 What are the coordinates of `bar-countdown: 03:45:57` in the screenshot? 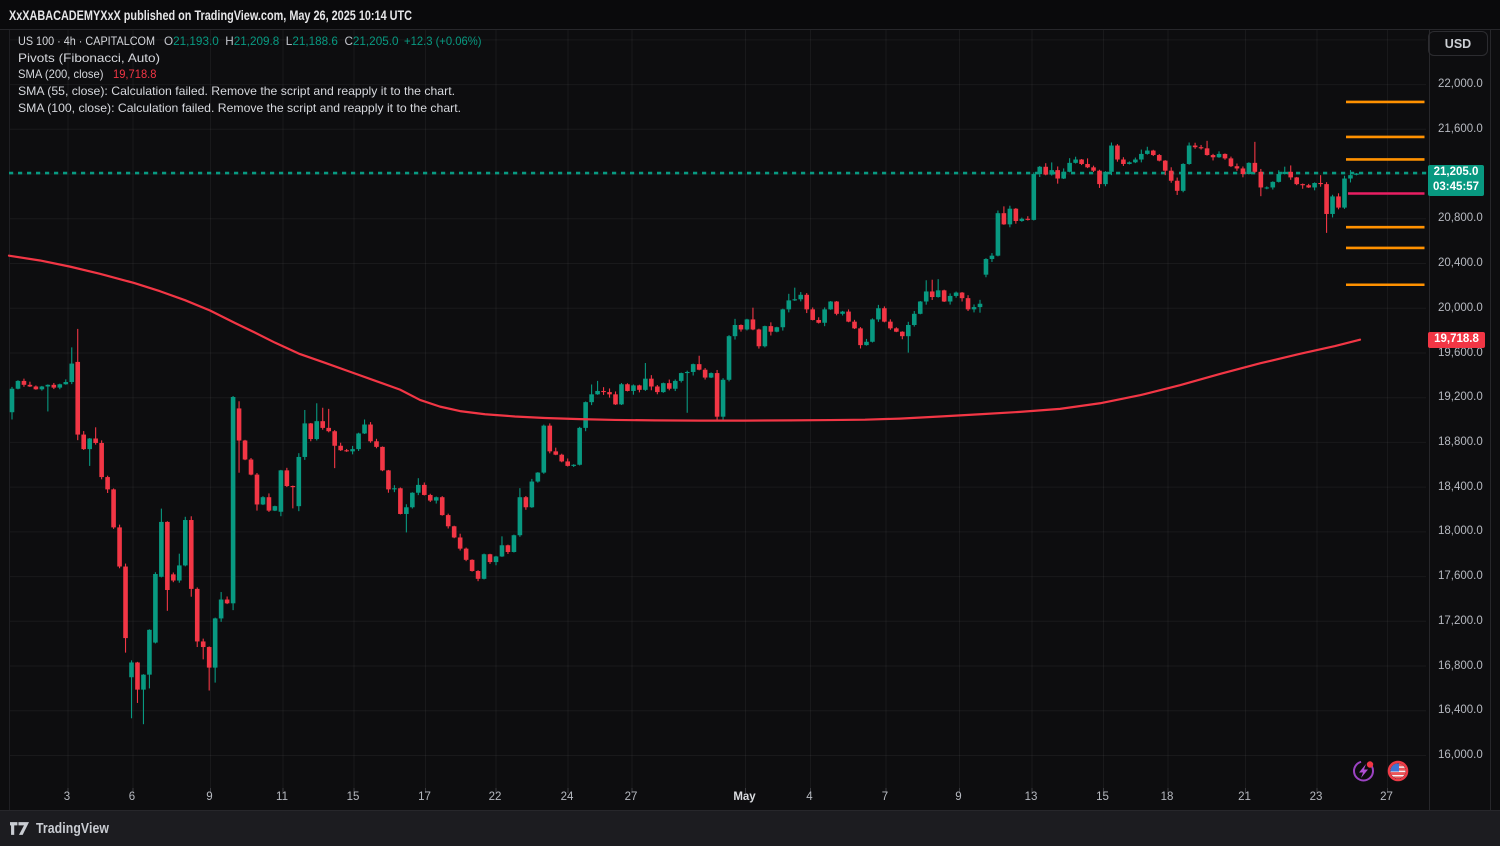 It's located at (1456, 187).